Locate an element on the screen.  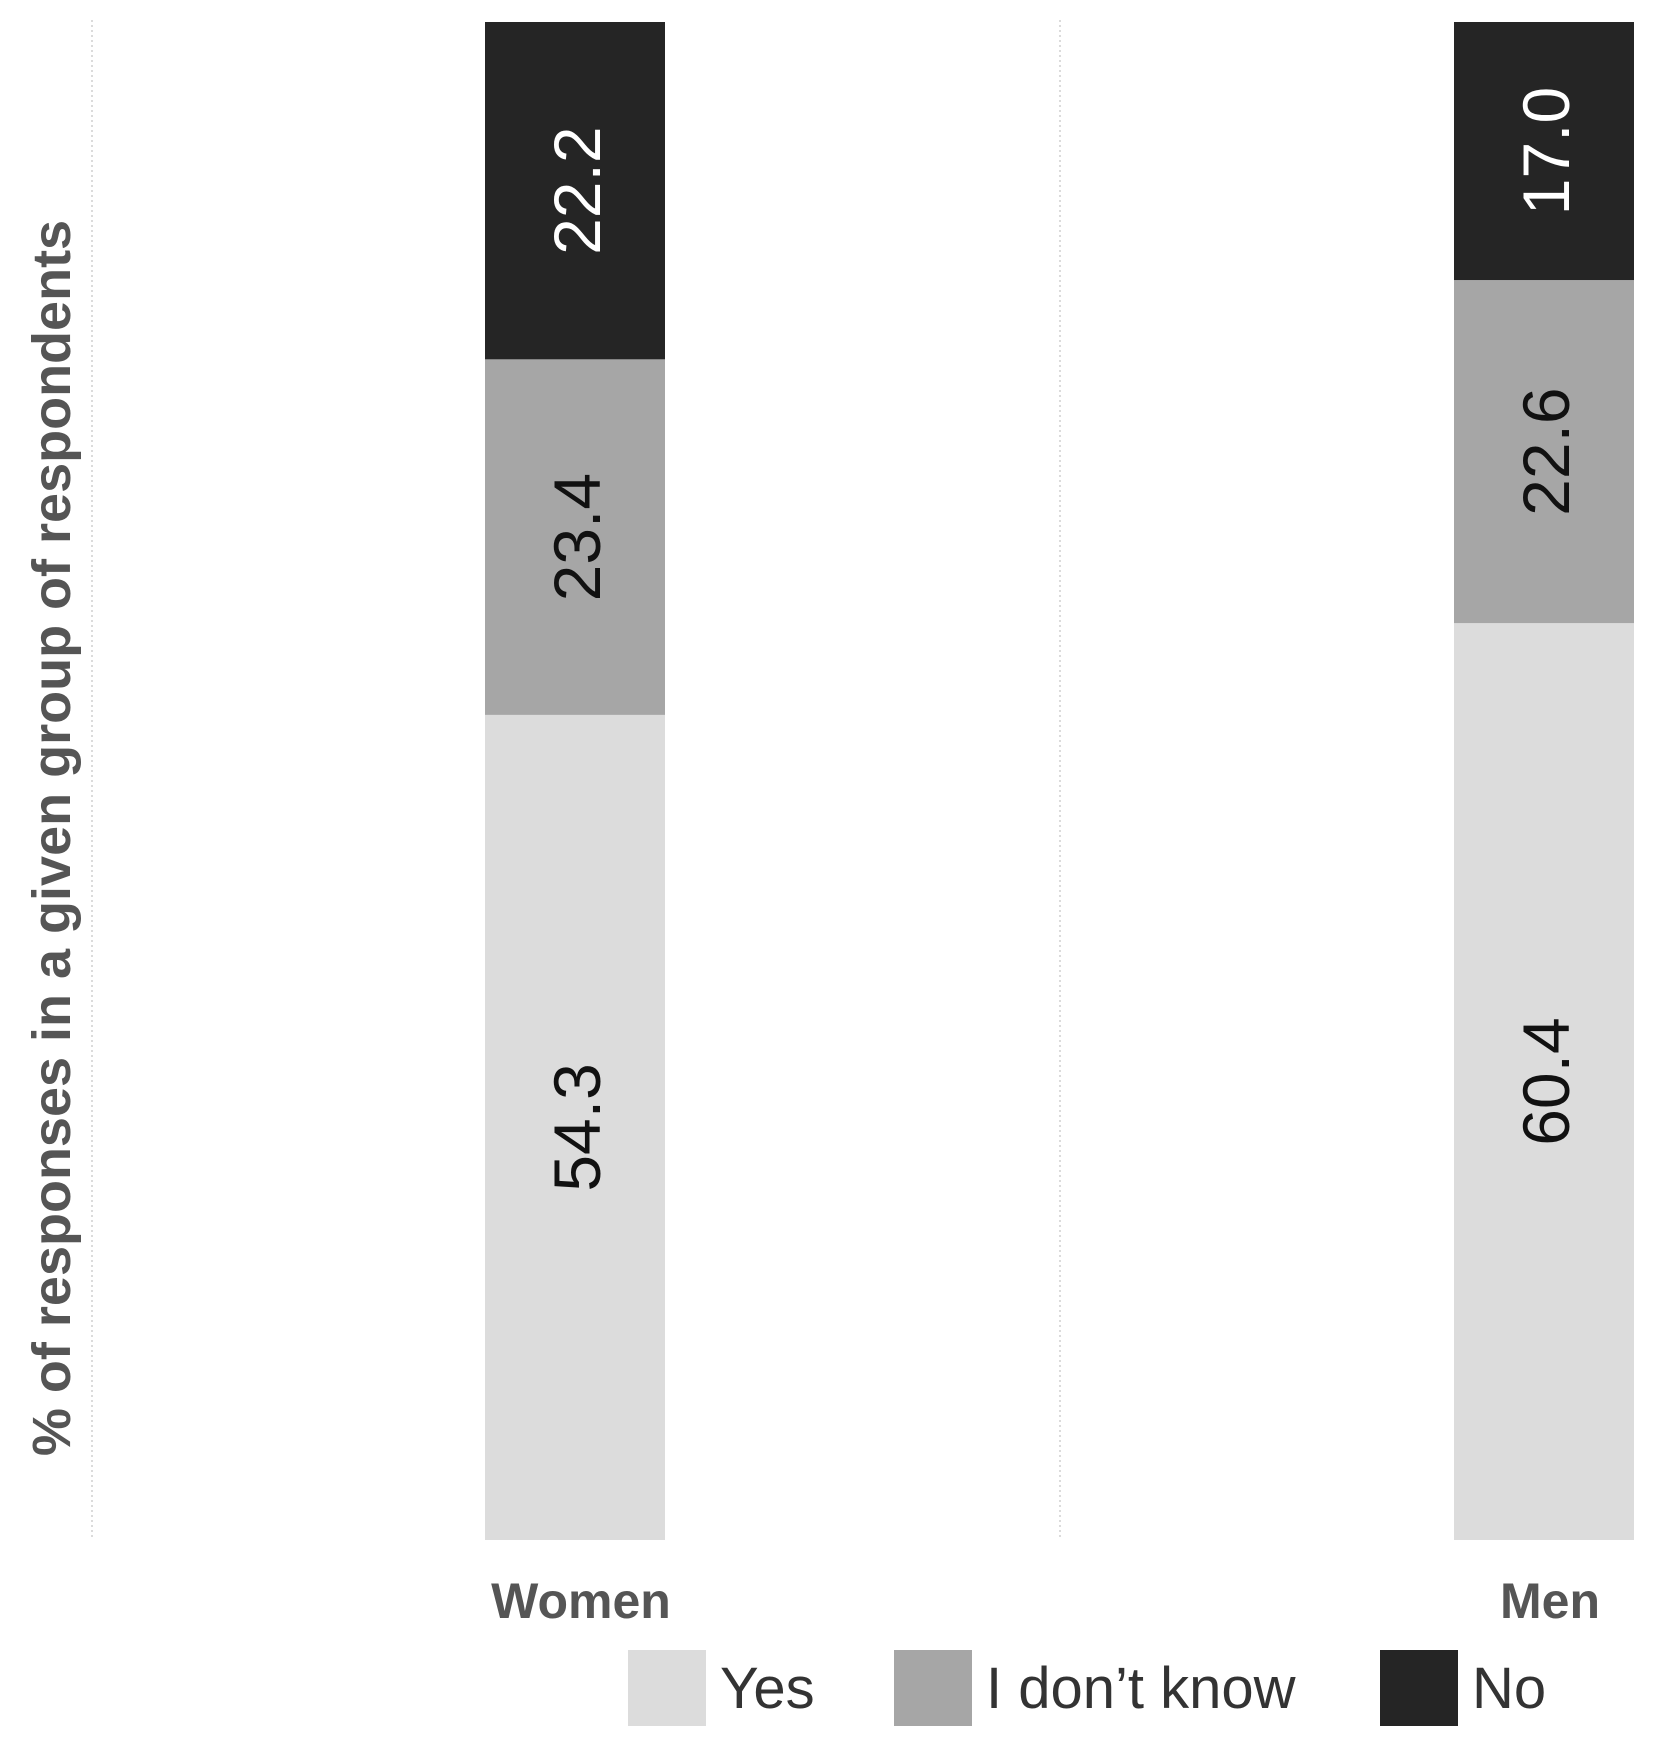
legend-item-no: No is located at coordinates (1463, 1688).